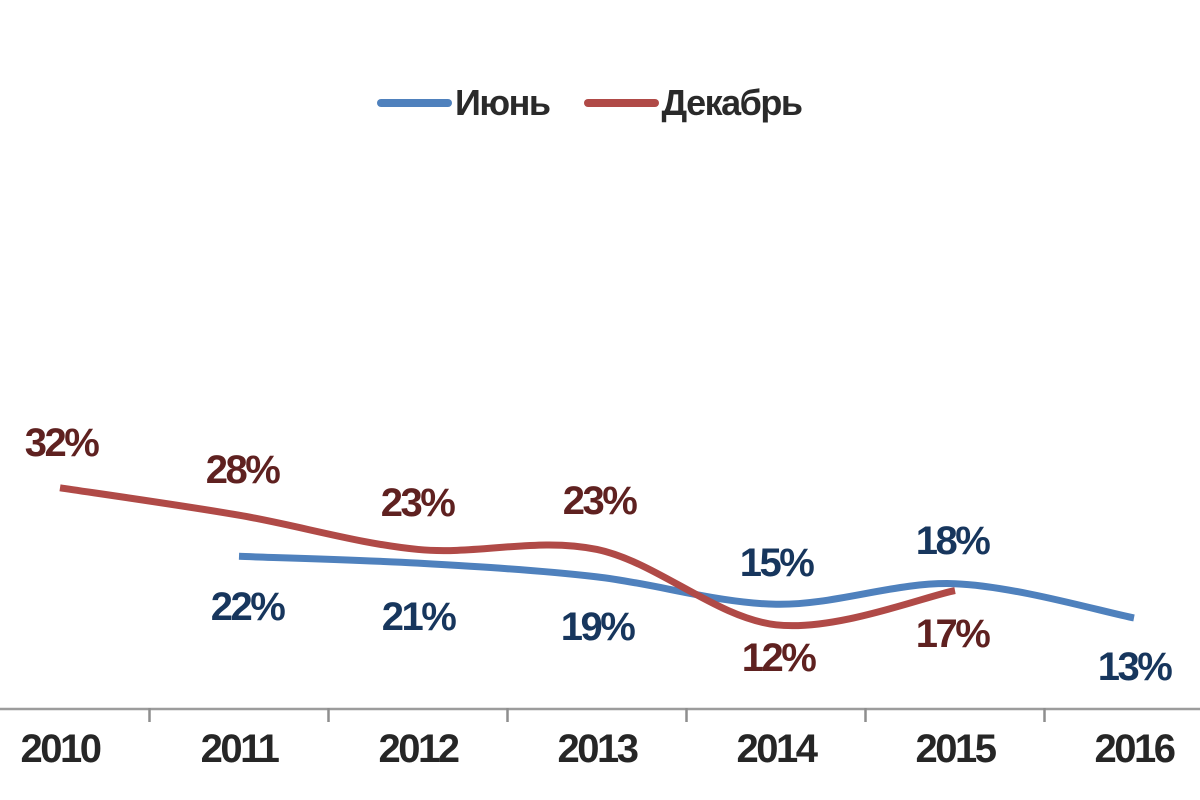 Image resolution: width=1200 pixels, height=800 pixels. What do you see at coordinates (248, 607) in the screenshot?
I see `data-label-june-2011: 22%` at bounding box center [248, 607].